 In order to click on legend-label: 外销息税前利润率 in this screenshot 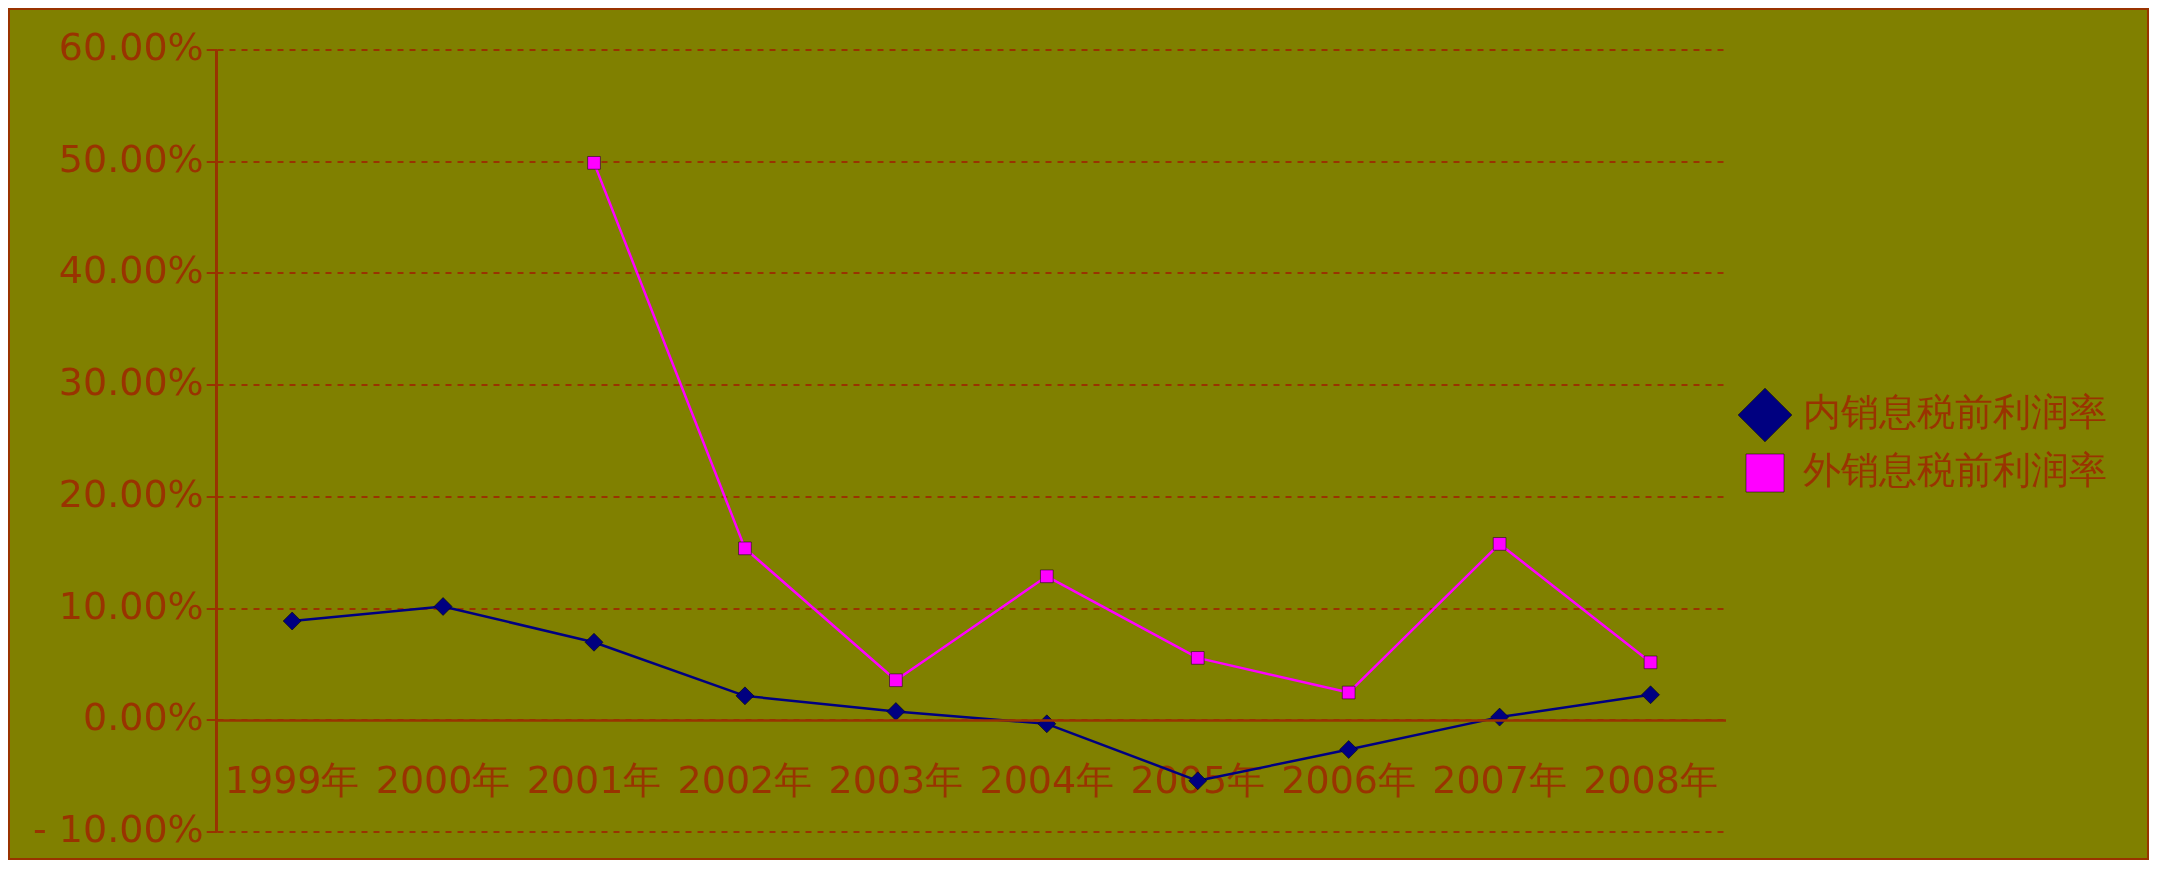, I will do `click(1955, 469)`.